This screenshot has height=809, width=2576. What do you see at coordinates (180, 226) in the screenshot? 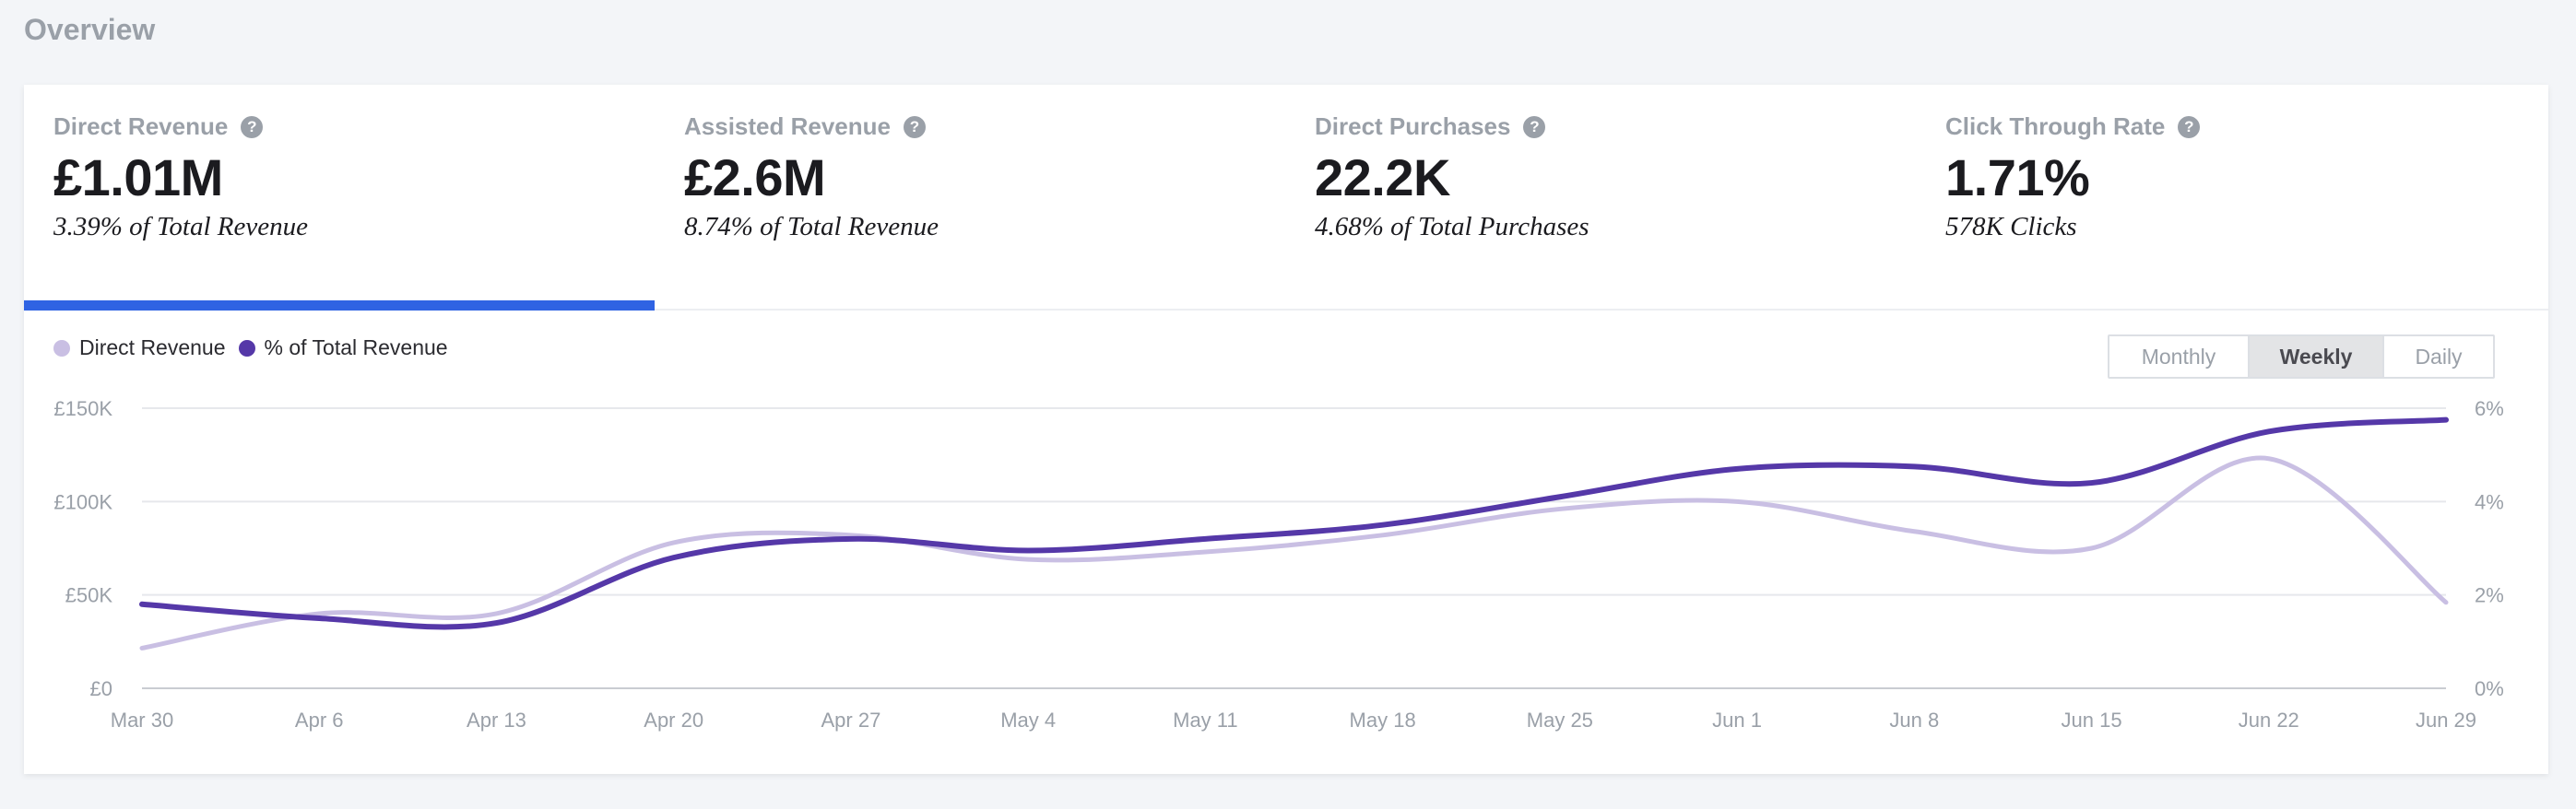
I see `metric-subtext: 3.39% of Total Revenue` at bounding box center [180, 226].